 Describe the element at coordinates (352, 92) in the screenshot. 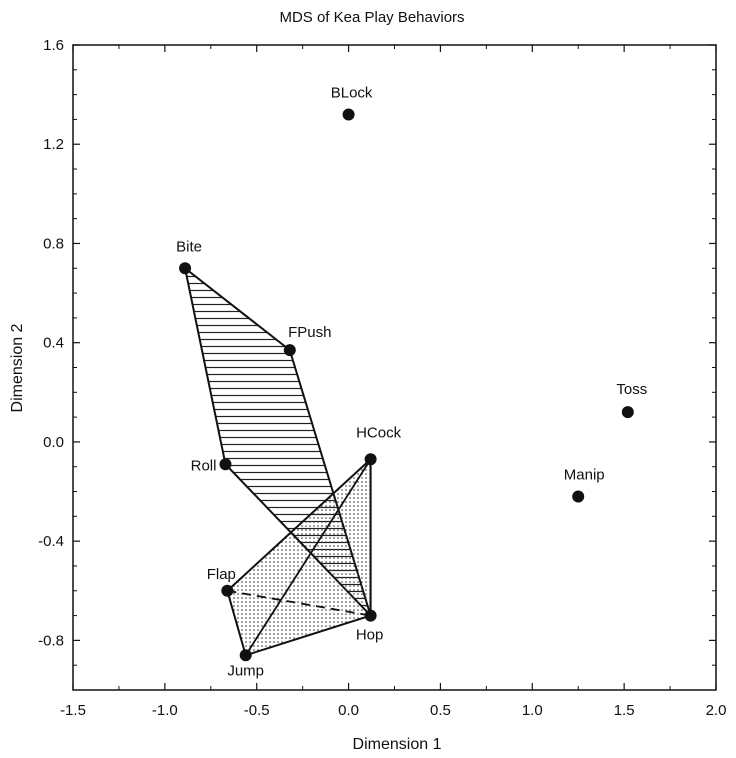

I see `point-label-block: BLock` at that location.